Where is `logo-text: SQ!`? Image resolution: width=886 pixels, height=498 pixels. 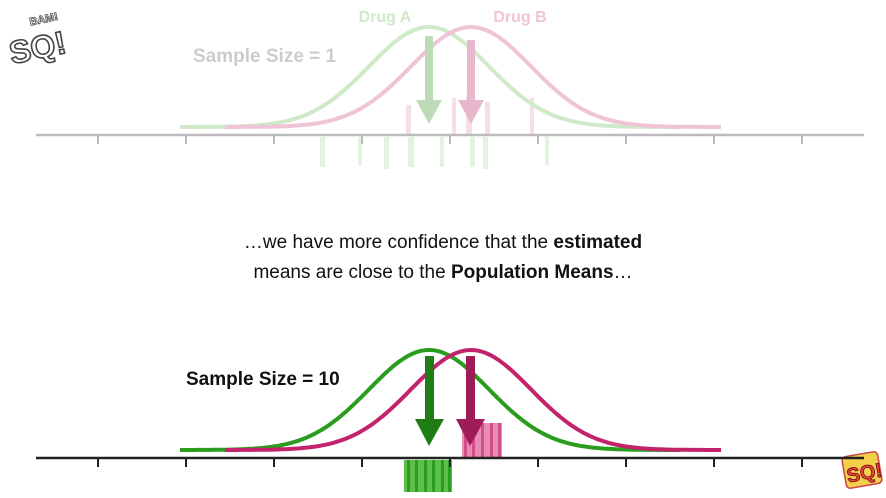
logo-text: SQ! is located at coordinates (37, 47).